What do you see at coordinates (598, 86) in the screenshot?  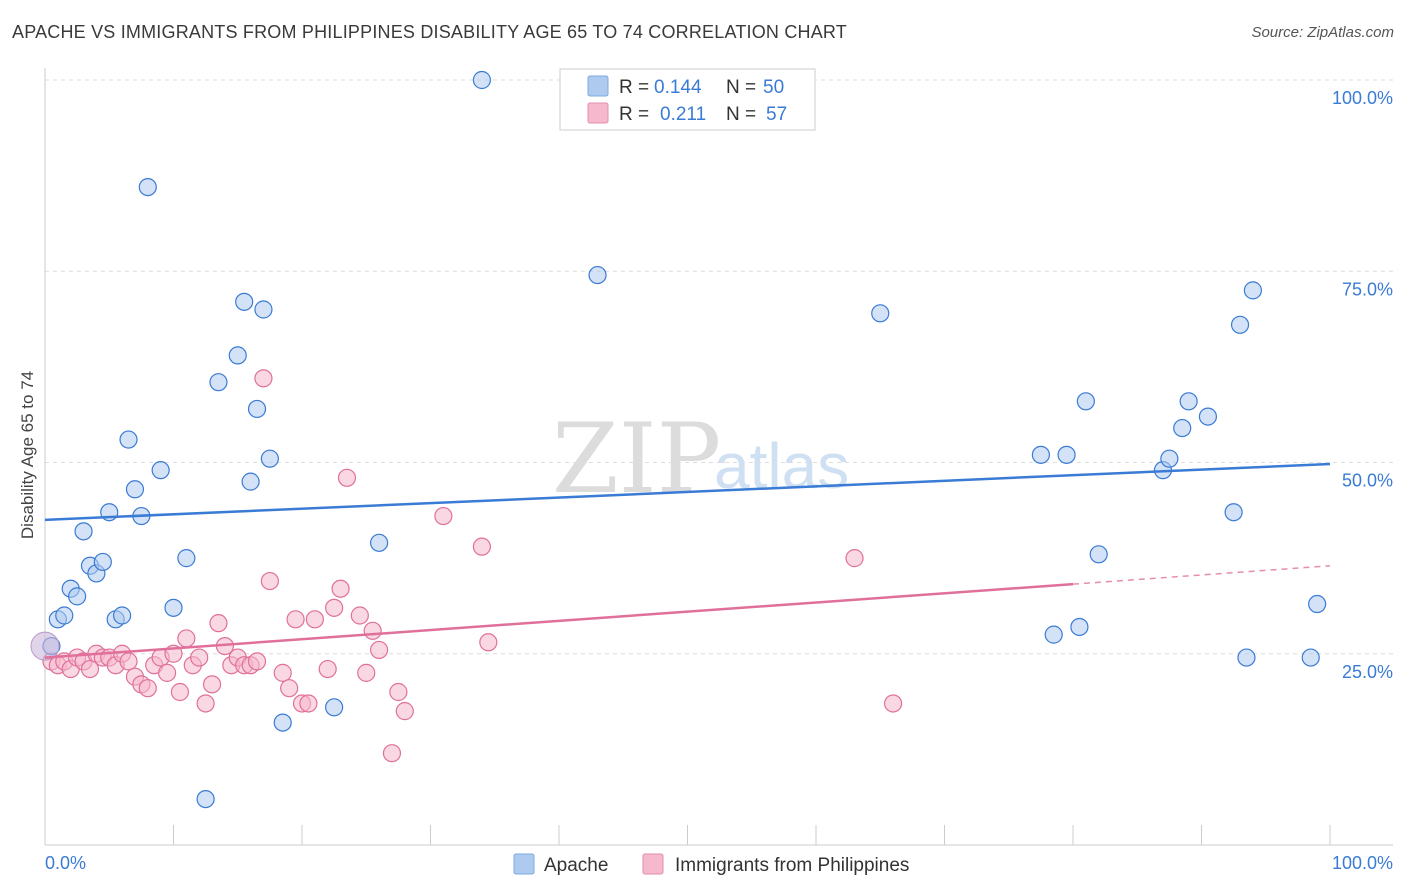 I see `legend-swatch-apache` at bounding box center [598, 86].